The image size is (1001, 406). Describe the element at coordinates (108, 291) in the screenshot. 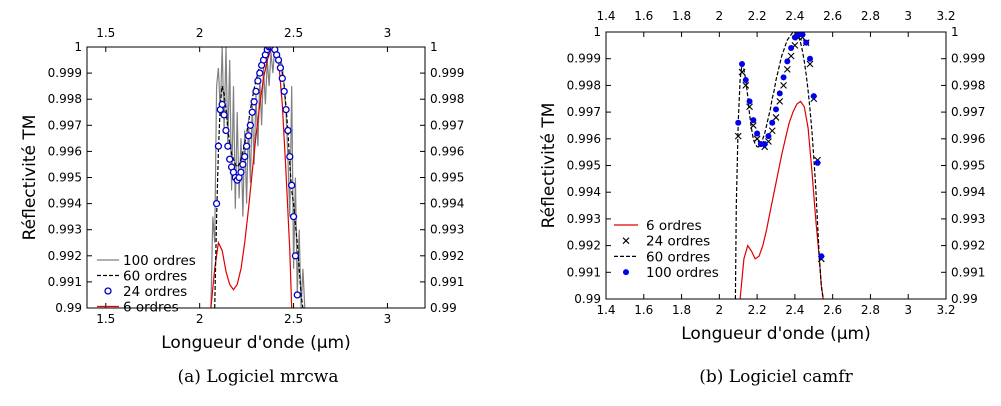

I see `legend-swatch` at that location.